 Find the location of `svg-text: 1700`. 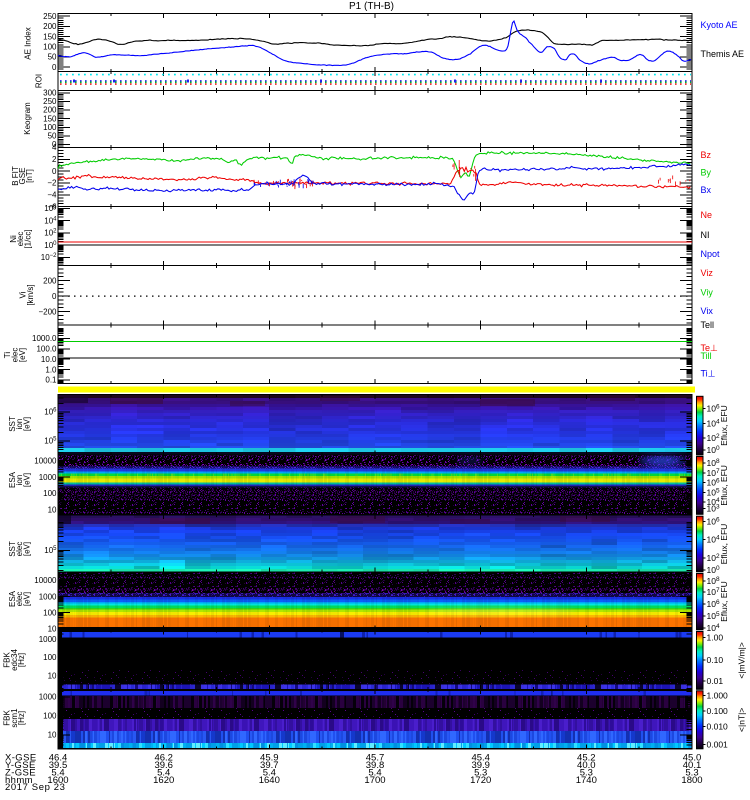

svg-text: 1700 is located at coordinates (374, 780).